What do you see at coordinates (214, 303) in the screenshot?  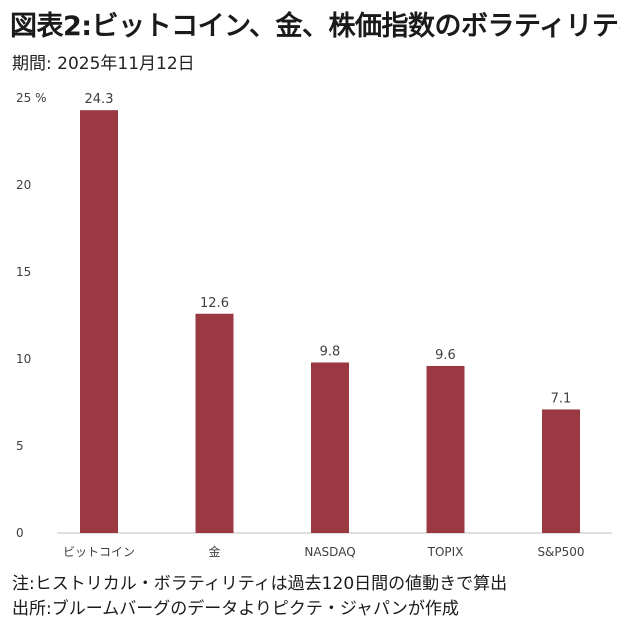 I see `data-label: 12.6` at bounding box center [214, 303].